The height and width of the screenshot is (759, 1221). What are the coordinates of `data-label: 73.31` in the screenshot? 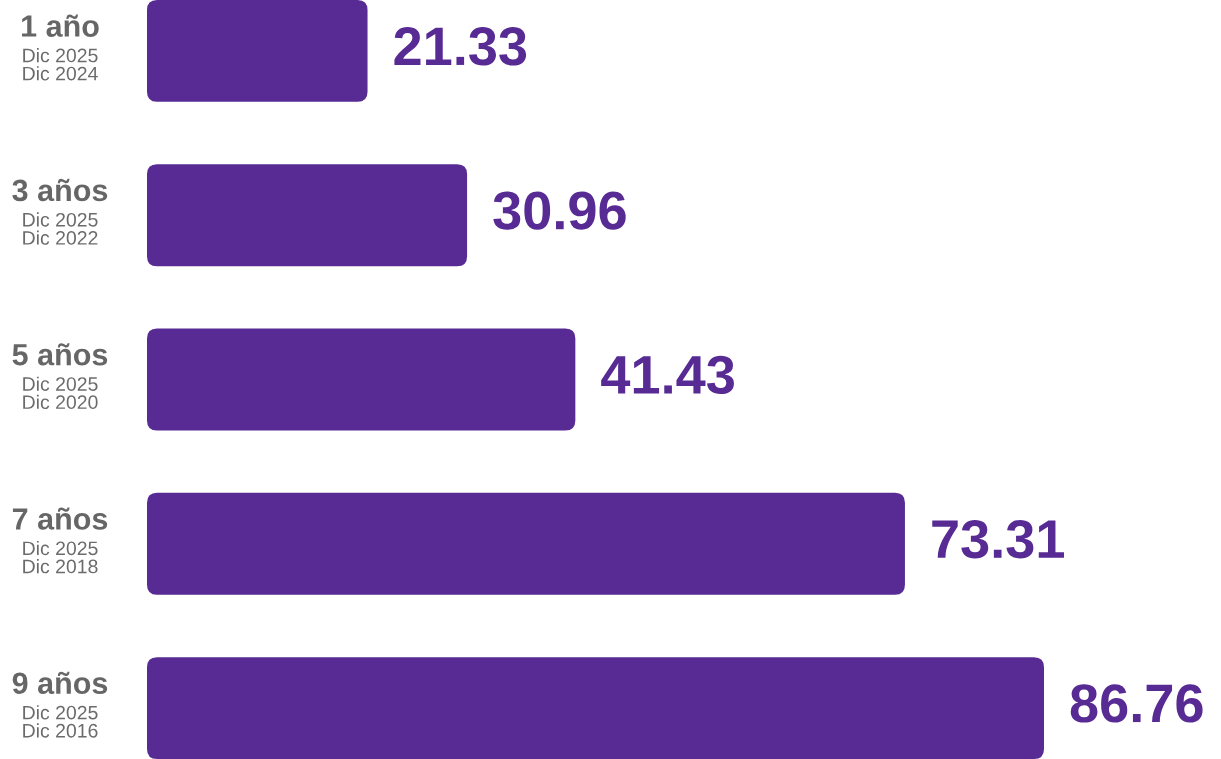 It's located at (998, 539).